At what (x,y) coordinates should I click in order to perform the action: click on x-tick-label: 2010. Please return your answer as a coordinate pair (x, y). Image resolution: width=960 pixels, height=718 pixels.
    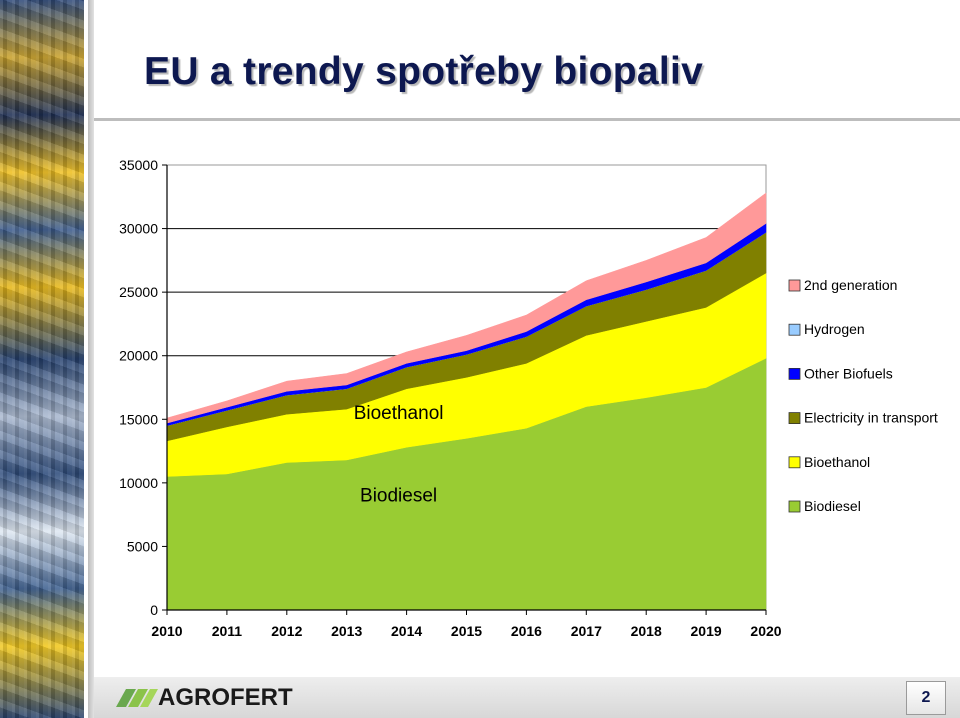
    Looking at the image, I should click on (166, 631).